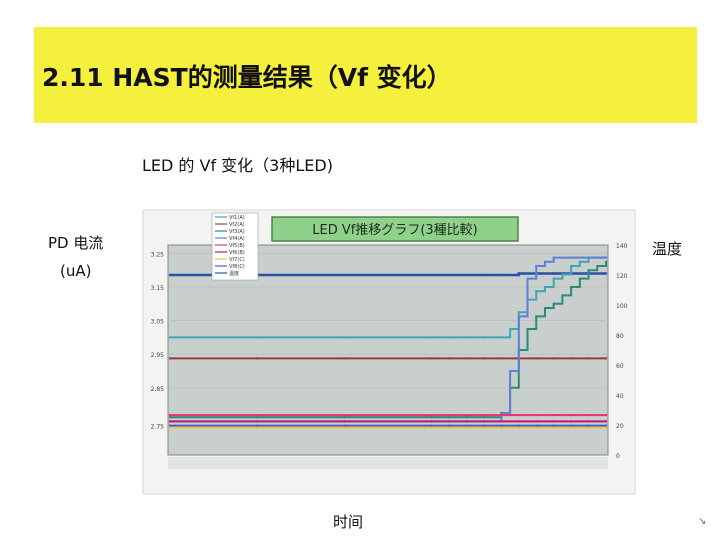 Image resolution: width=711 pixels, height=543 pixels. I want to click on y2-tick-label: 0, so click(618, 456).